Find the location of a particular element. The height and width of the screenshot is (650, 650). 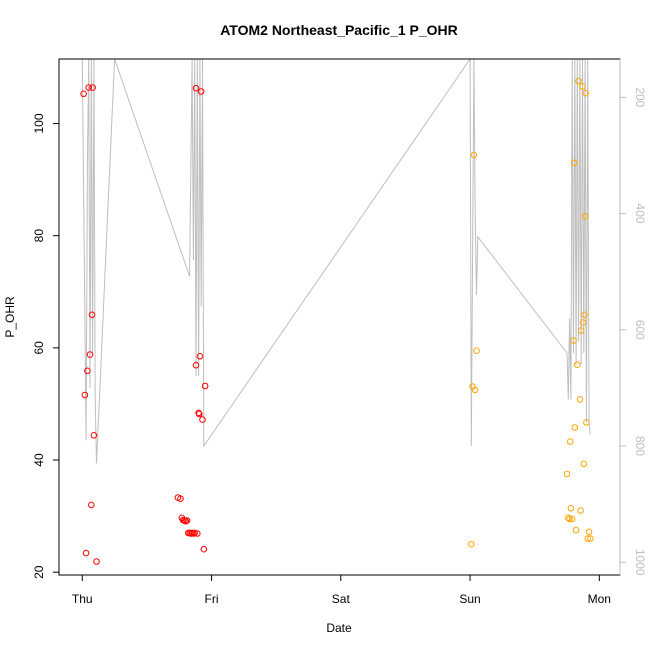

y2-tick-label: 400 is located at coordinates (640, 214).